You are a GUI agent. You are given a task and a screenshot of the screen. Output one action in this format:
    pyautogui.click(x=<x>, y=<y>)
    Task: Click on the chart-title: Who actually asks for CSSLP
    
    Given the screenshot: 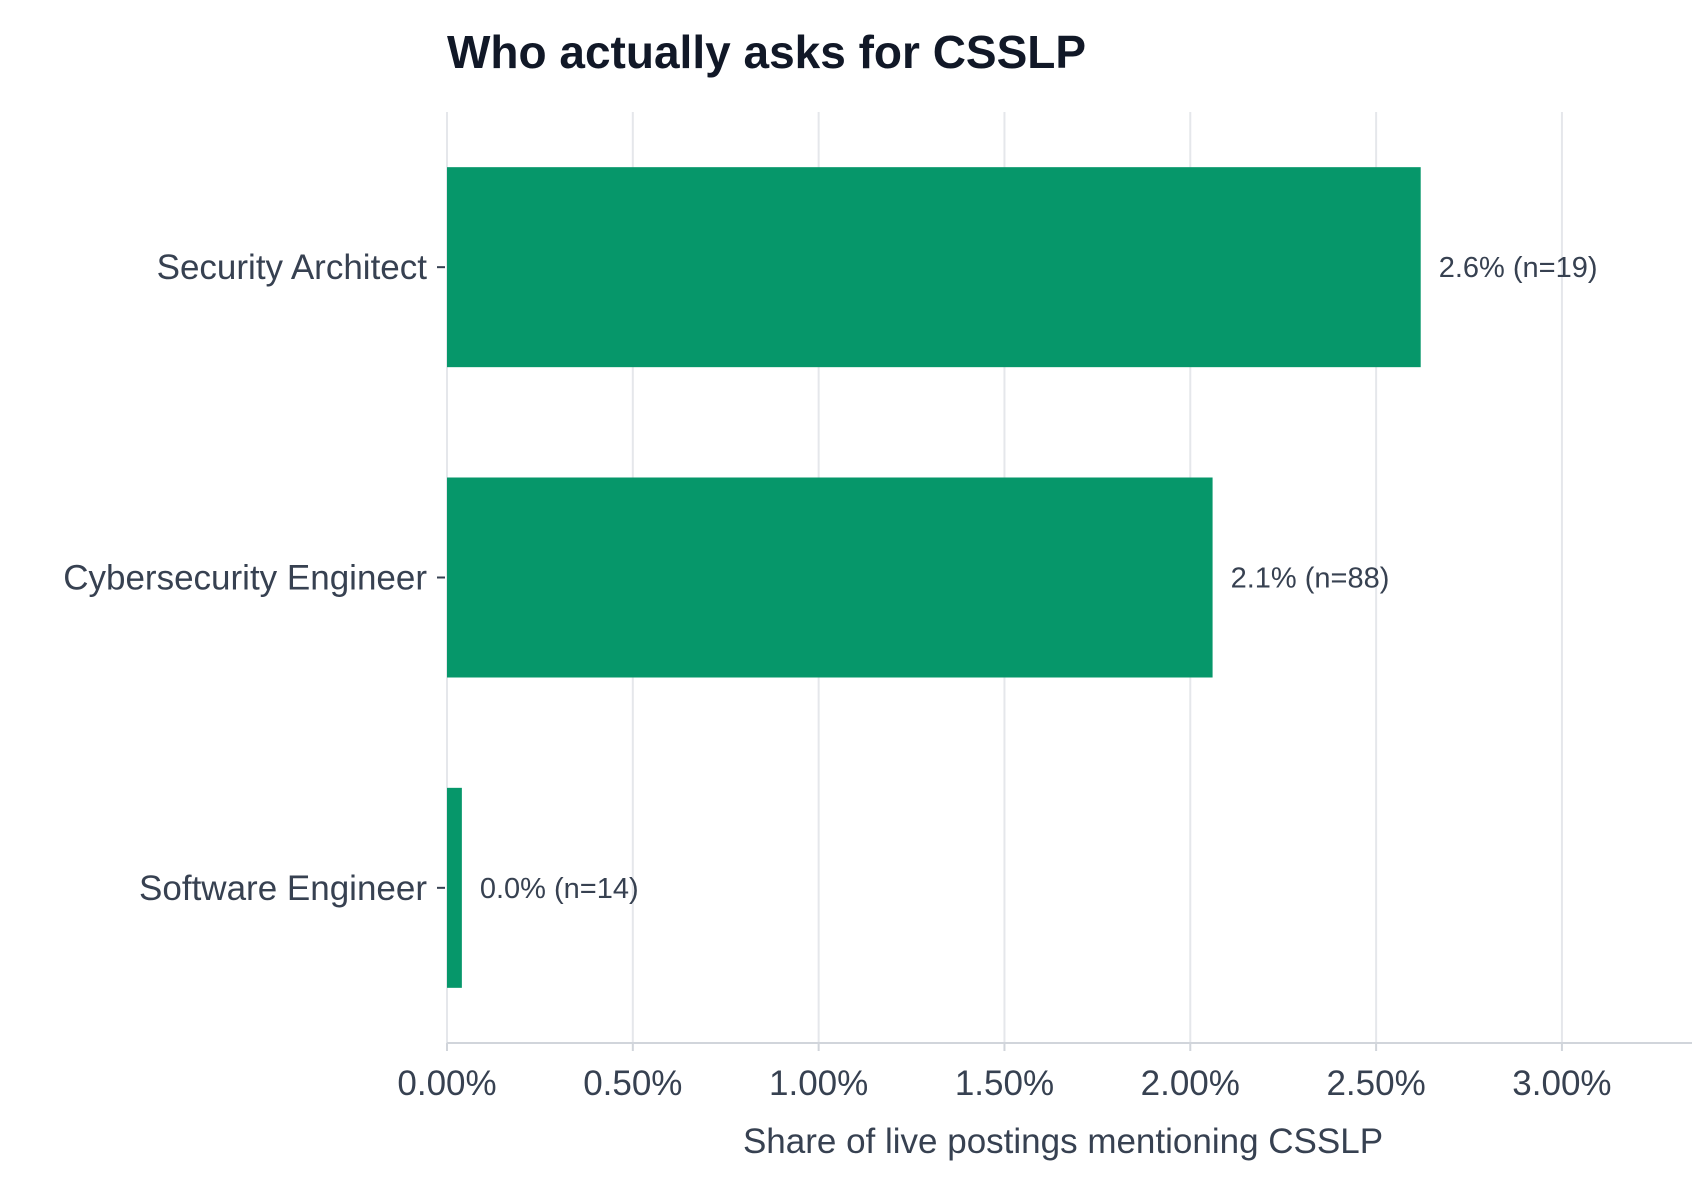 What is the action you would take?
    pyautogui.click(x=766, y=52)
    